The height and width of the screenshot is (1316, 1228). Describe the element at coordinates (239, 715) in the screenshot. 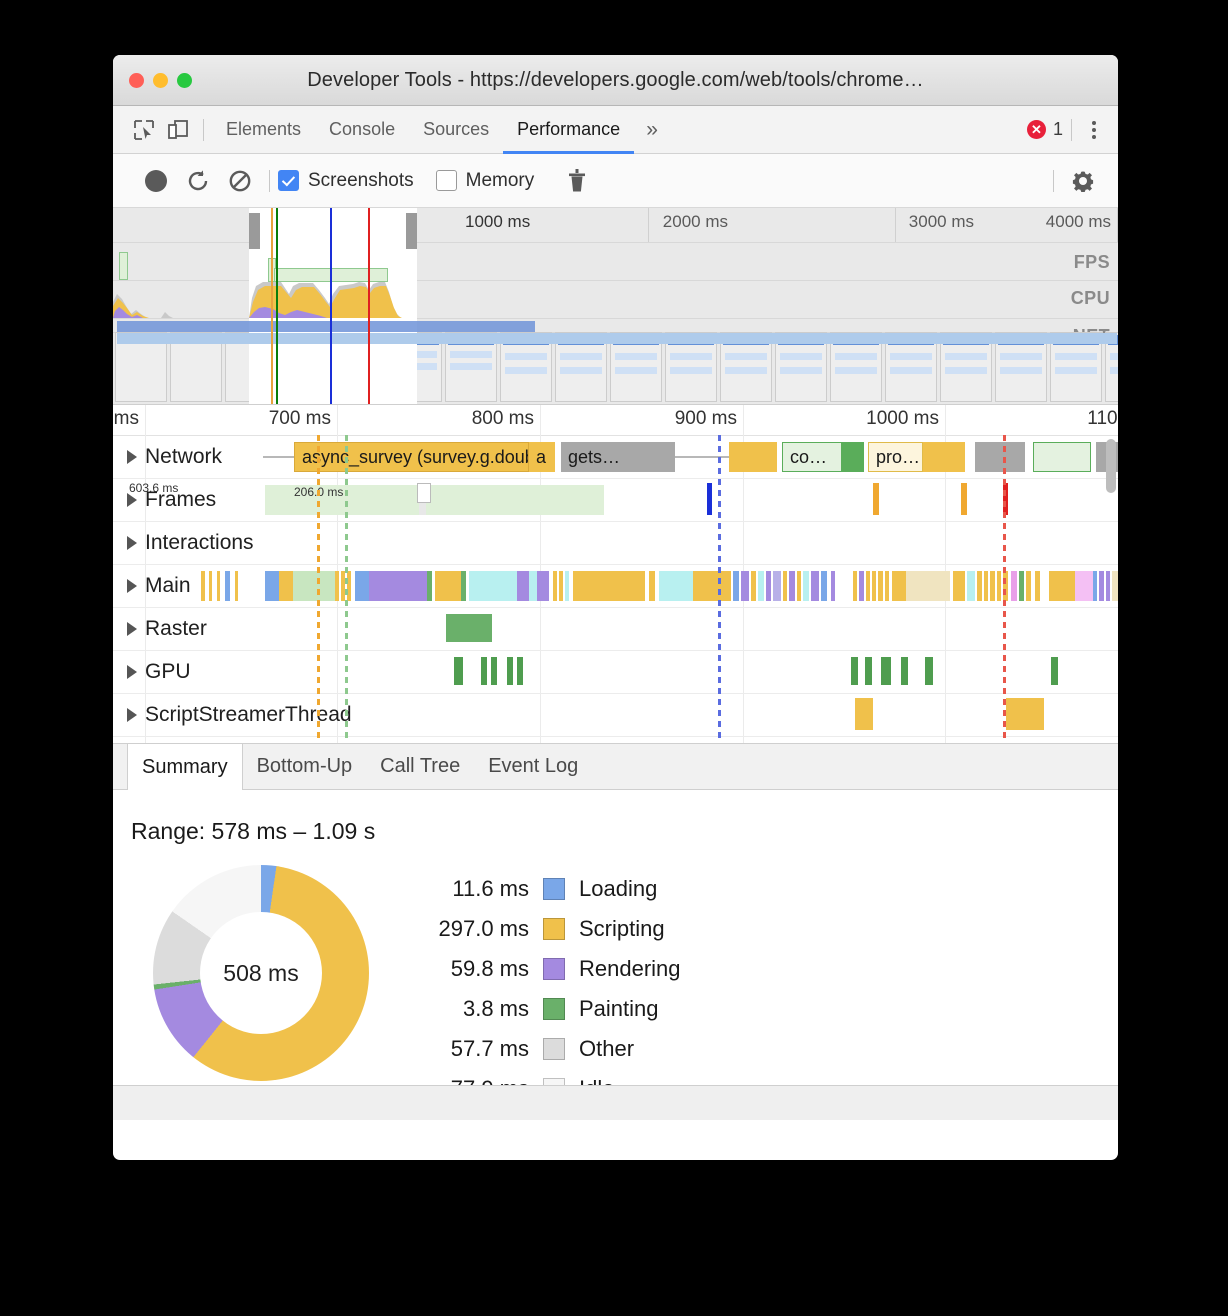

I see `track-scriptstreamerthread-header: ScriptStreamerThread` at that location.